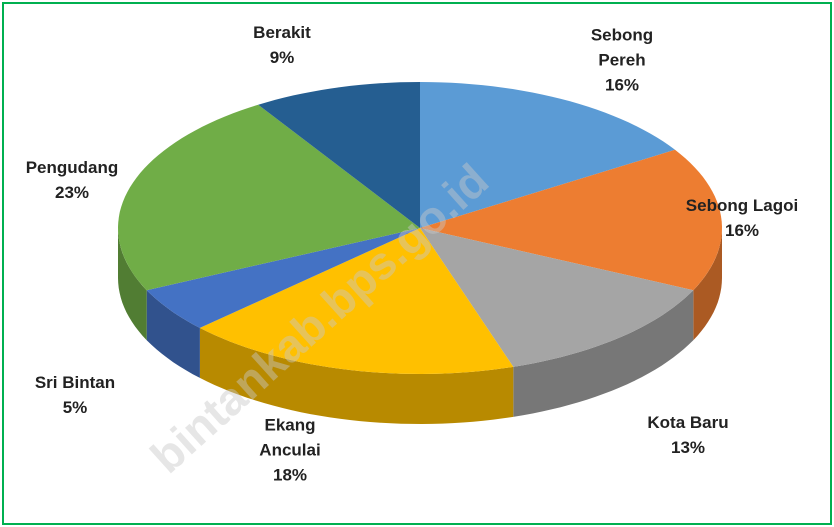 The height and width of the screenshot is (527, 834). What do you see at coordinates (75, 382) in the screenshot?
I see `category-label: Sri Bintan` at bounding box center [75, 382].